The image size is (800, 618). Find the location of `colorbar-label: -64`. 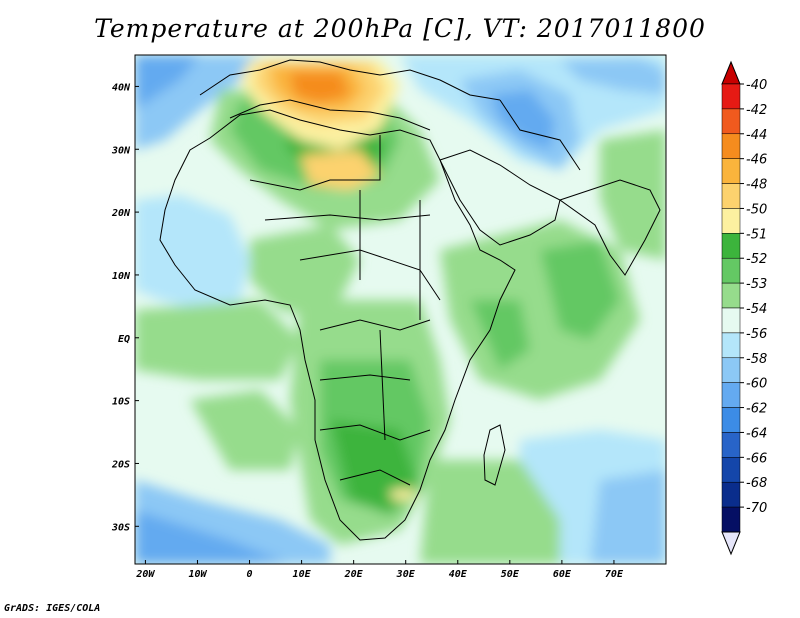

colorbar-label: -64 is located at coordinates (756, 433).